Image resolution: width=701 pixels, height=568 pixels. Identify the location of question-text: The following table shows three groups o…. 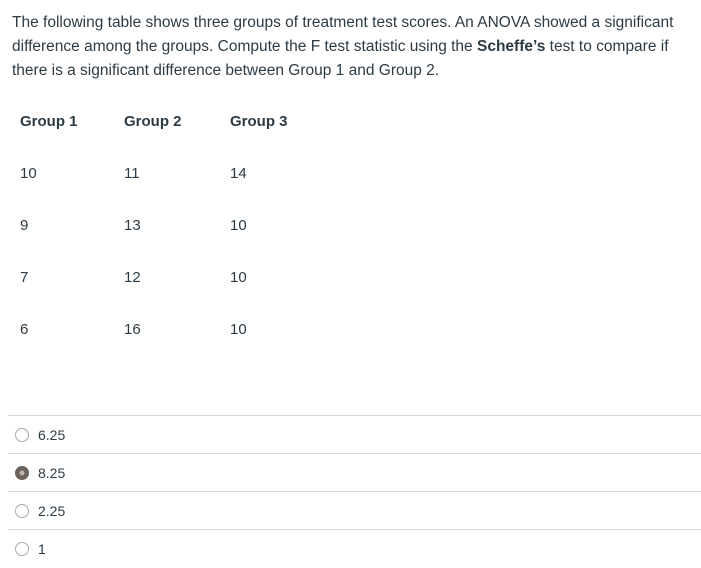
(350, 41).